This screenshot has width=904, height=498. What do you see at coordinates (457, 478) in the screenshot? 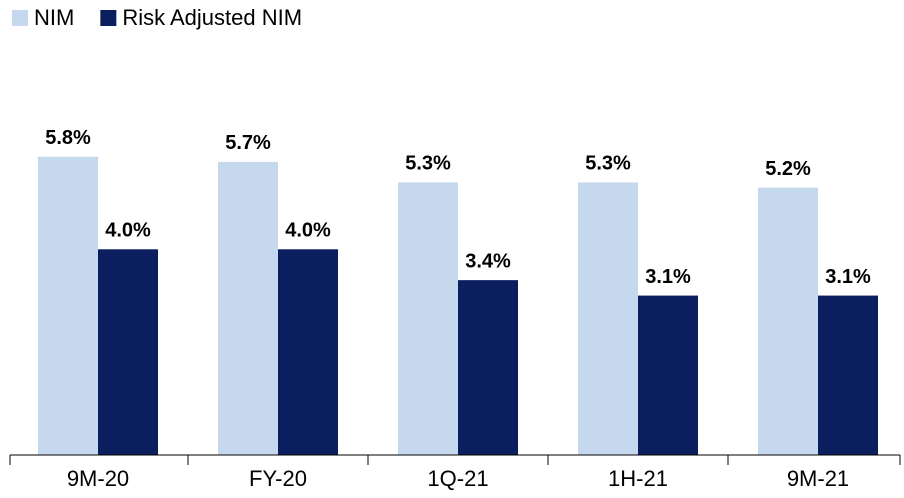
I see `x-tick-label: 1Q-21` at bounding box center [457, 478].